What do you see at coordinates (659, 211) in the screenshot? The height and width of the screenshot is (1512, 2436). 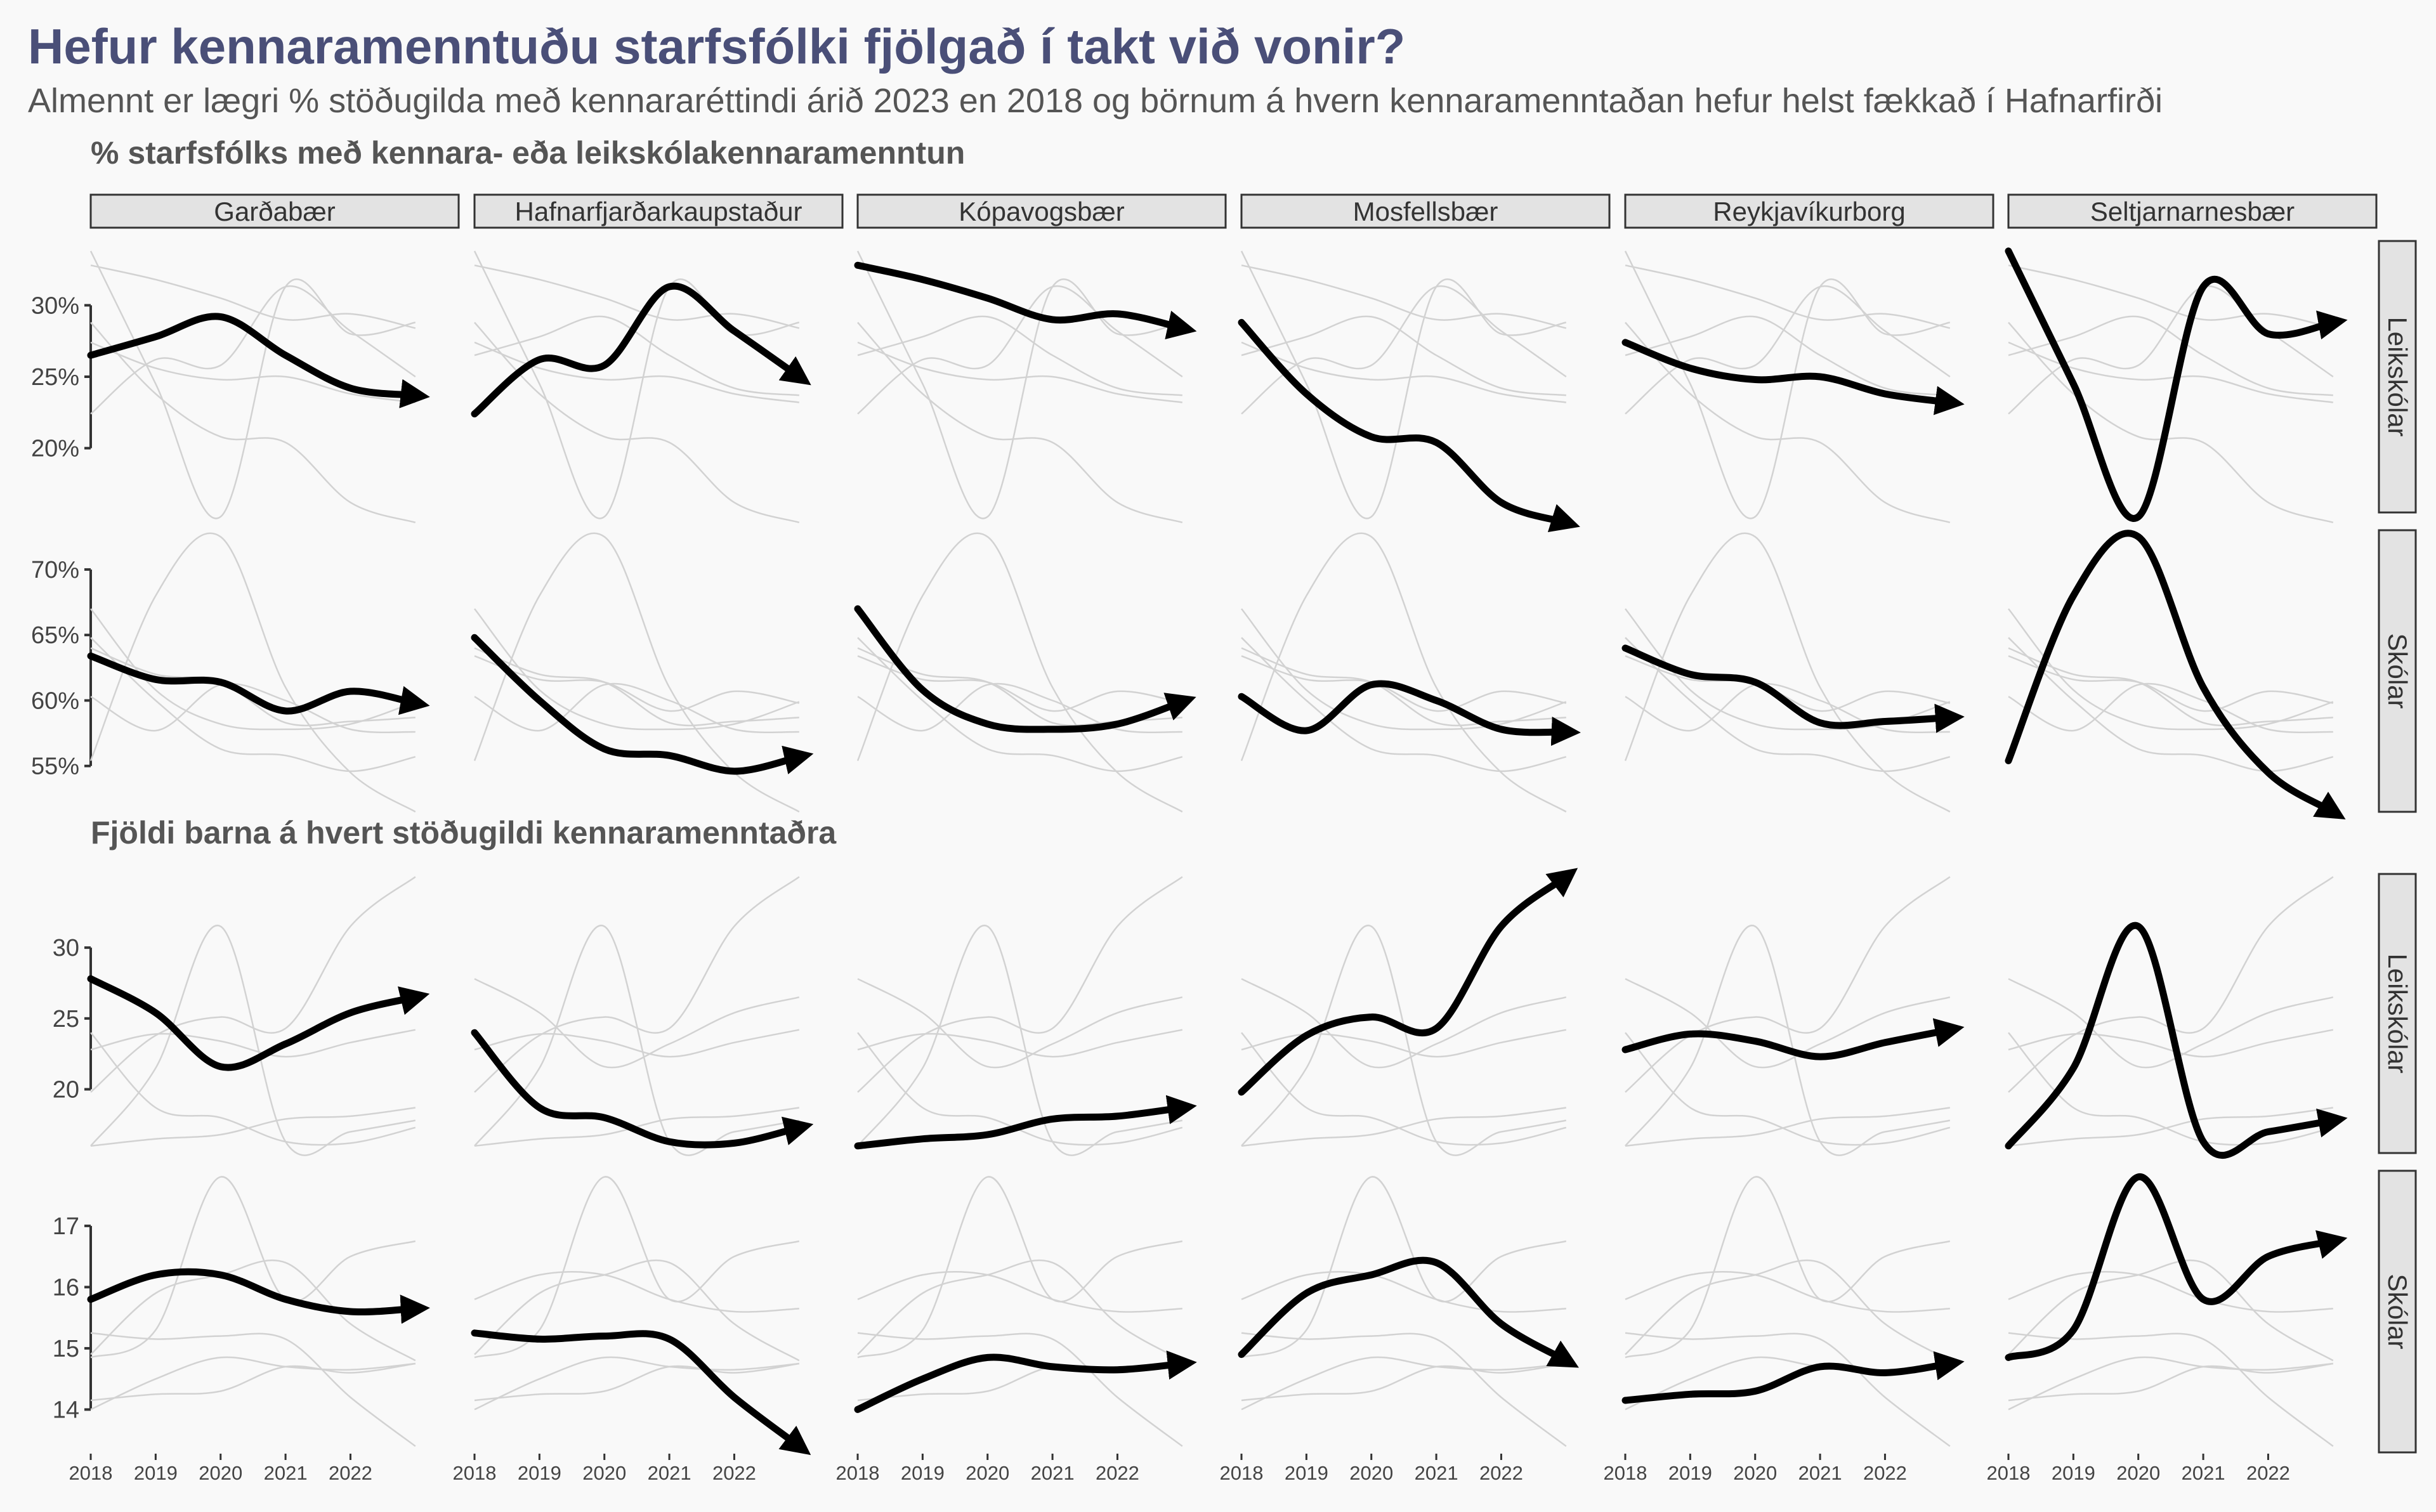 I see `facet-label: Hafnarfjarðarkaupstaður` at bounding box center [659, 211].